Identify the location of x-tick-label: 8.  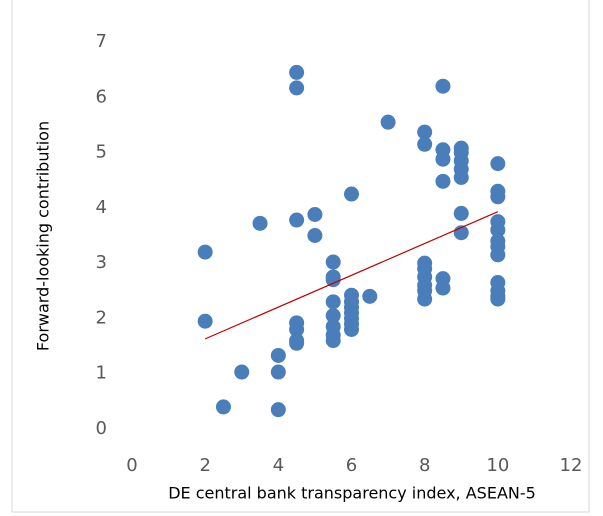
(424, 465).